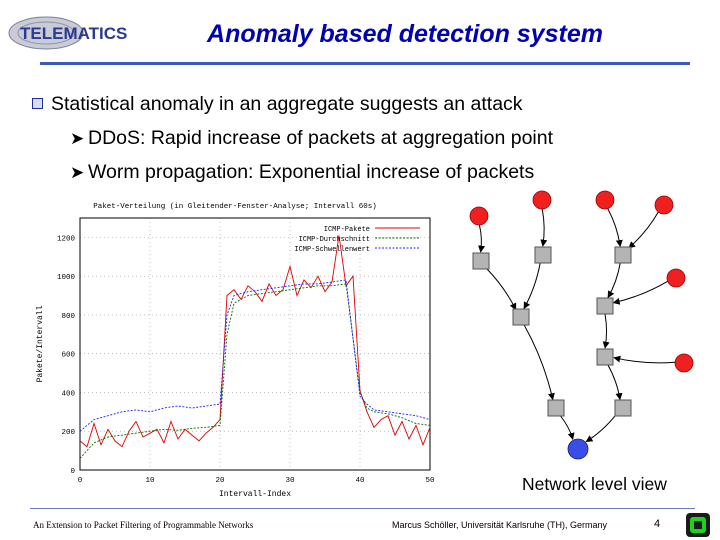 The height and width of the screenshot is (540, 720). Describe the element at coordinates (698, 525) in the screenshot. I see `corner-logo-icon` at that location.